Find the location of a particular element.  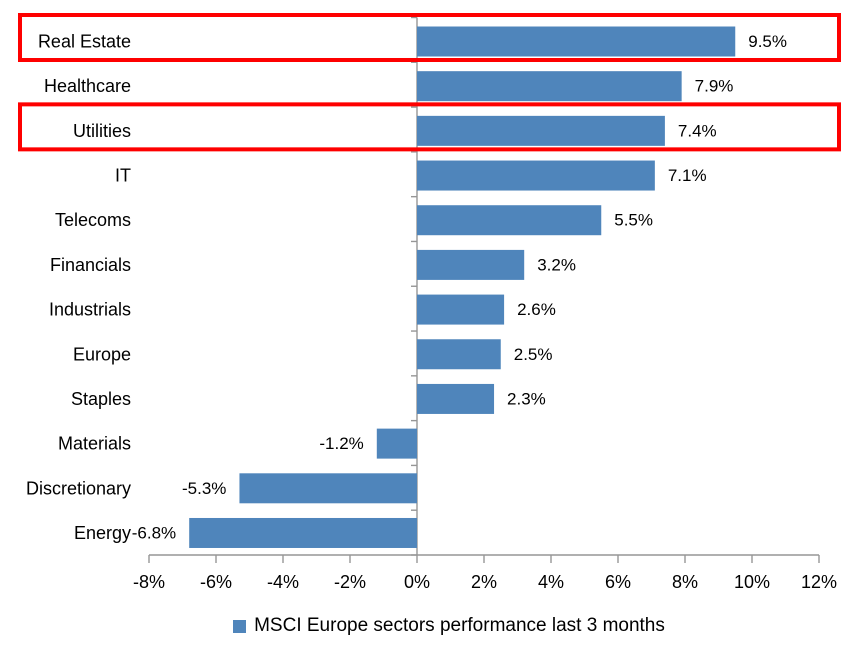

category-label-staples: Staples is located at coordinates (101, 399).